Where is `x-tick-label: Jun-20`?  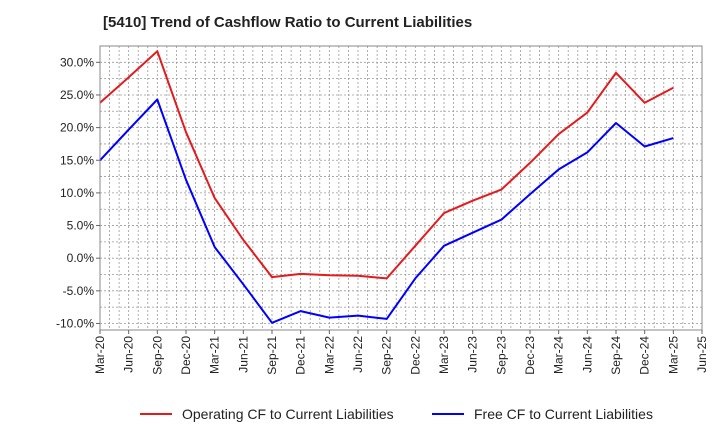 x-tick-label: Jun-20 is located at coordinates (129, 354).